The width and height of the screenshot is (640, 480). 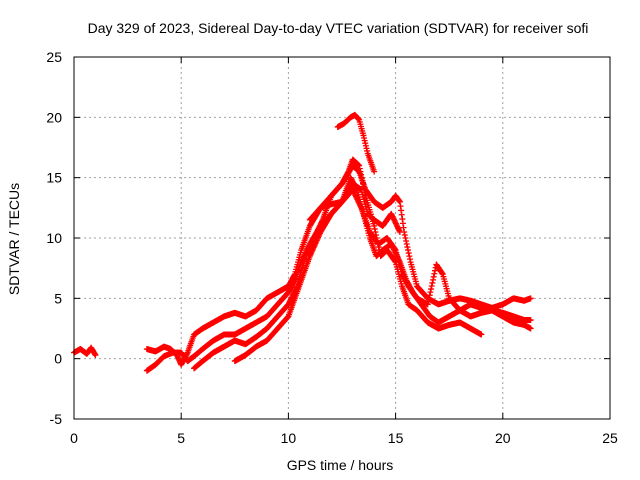 What do you see at coordinates (503, 438) in the screenshot?
I see `x-tick-label: 20` at bounding box center [503, 438].